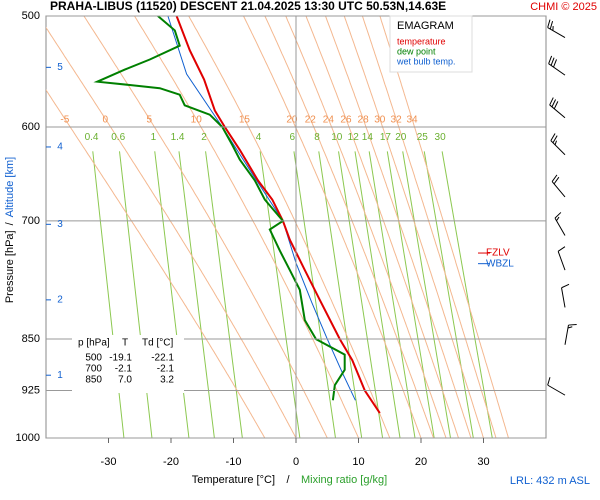 The image size is (600, 500). What do you see at coordinates (31, 127) in the screenshot?
I see `y-tick-label: 600` at bounding box center [31, 127].